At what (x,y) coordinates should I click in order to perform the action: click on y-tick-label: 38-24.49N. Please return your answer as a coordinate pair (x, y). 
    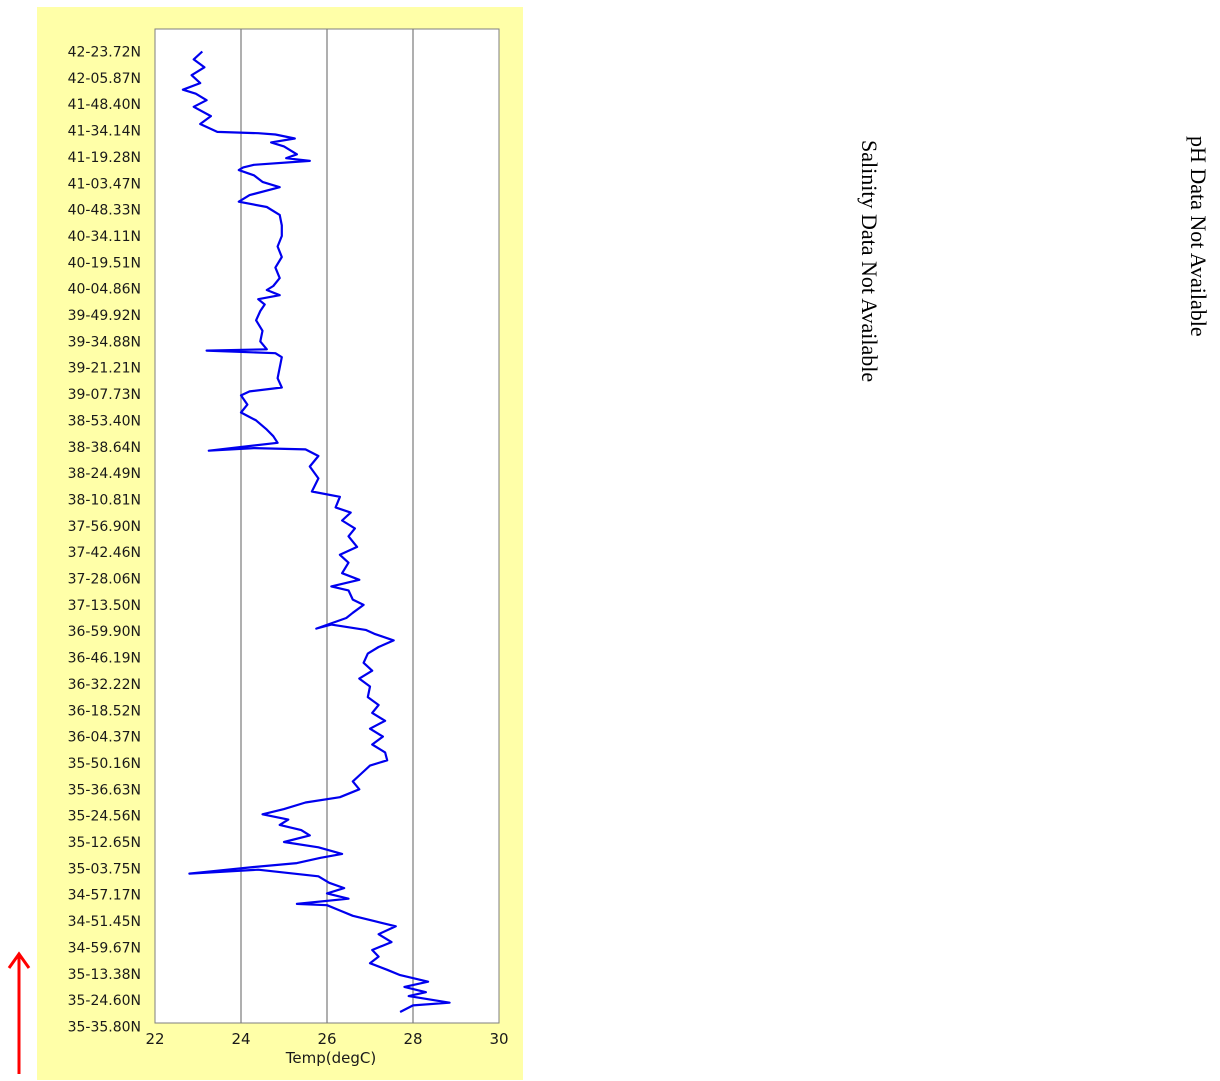
    Looking at the image, I should click on (104, 474).